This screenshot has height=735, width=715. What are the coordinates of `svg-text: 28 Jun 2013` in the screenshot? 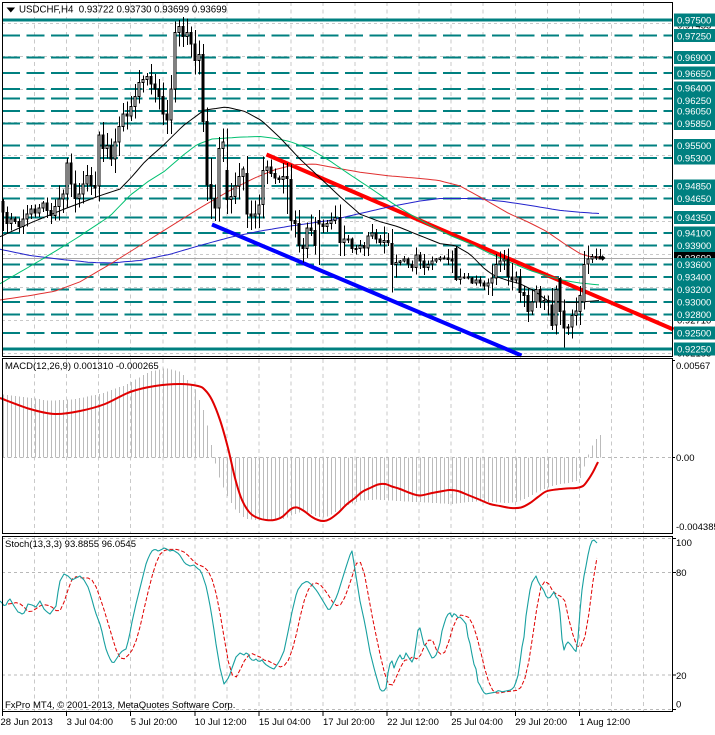 It's located at (27, 722).